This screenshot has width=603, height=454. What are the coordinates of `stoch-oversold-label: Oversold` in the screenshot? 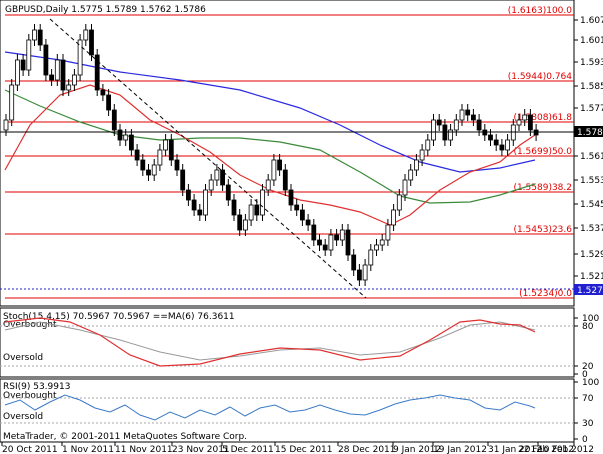 It's located at (23, 358).